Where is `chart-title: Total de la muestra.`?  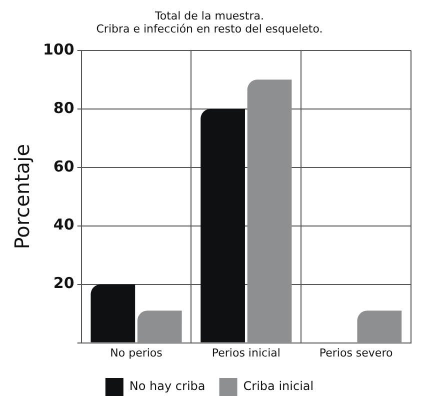 chart-title: Total de la muestra. is located at coordinates (209, 15).